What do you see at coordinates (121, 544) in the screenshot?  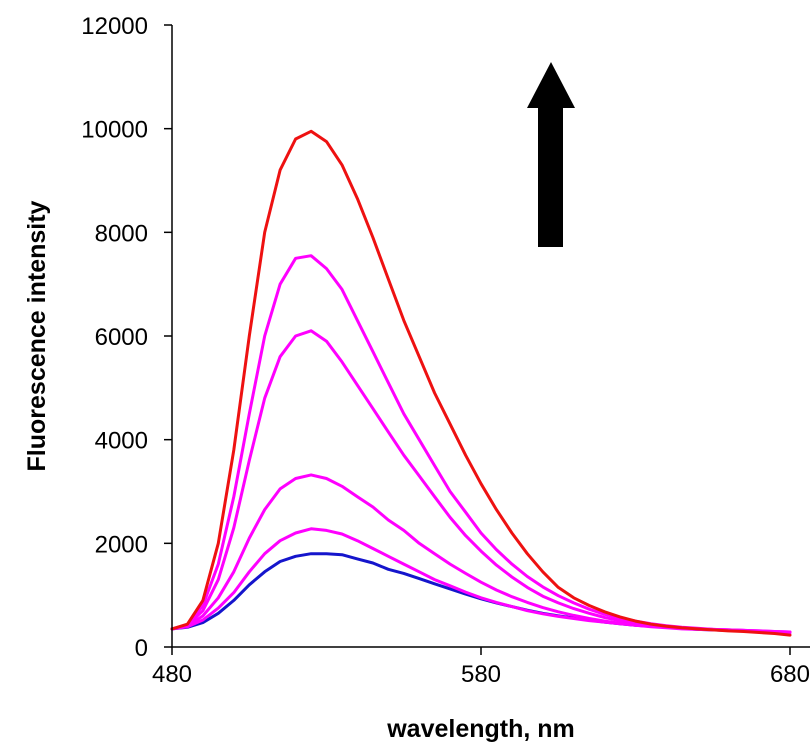 I see `y-tick-label: 2000` at bounding box center [121, 544].